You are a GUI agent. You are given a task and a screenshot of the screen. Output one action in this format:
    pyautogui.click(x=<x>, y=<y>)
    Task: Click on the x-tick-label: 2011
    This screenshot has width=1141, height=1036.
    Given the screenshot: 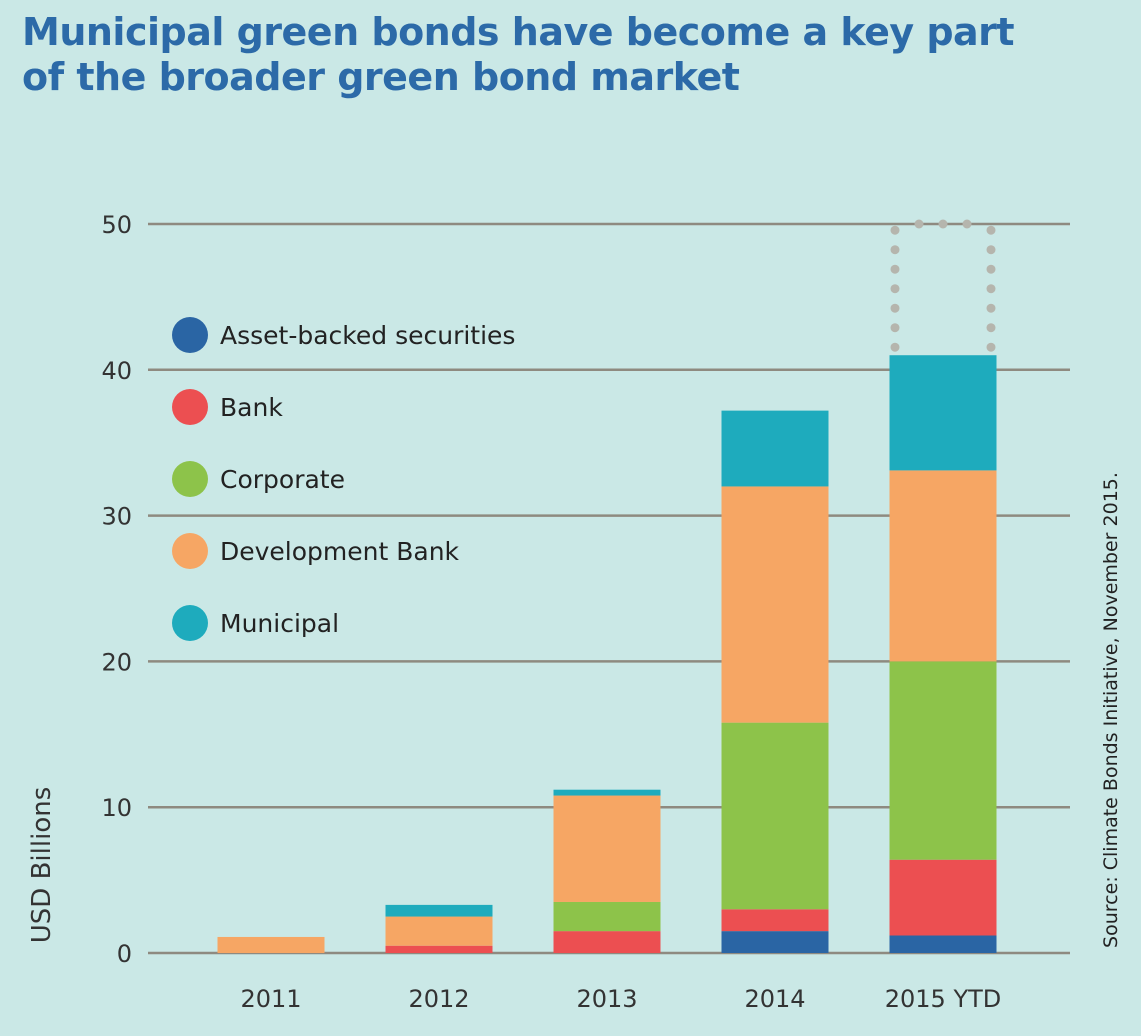 What is the action you would take?
    pyautogui.click(x=270, y=999)
    